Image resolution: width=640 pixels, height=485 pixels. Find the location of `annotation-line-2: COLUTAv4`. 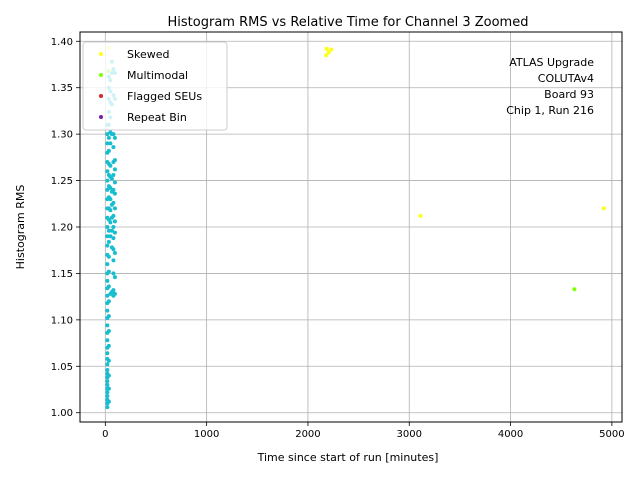

annotation-line-2: COLUTAv4 is located at coordinates (566, 78).